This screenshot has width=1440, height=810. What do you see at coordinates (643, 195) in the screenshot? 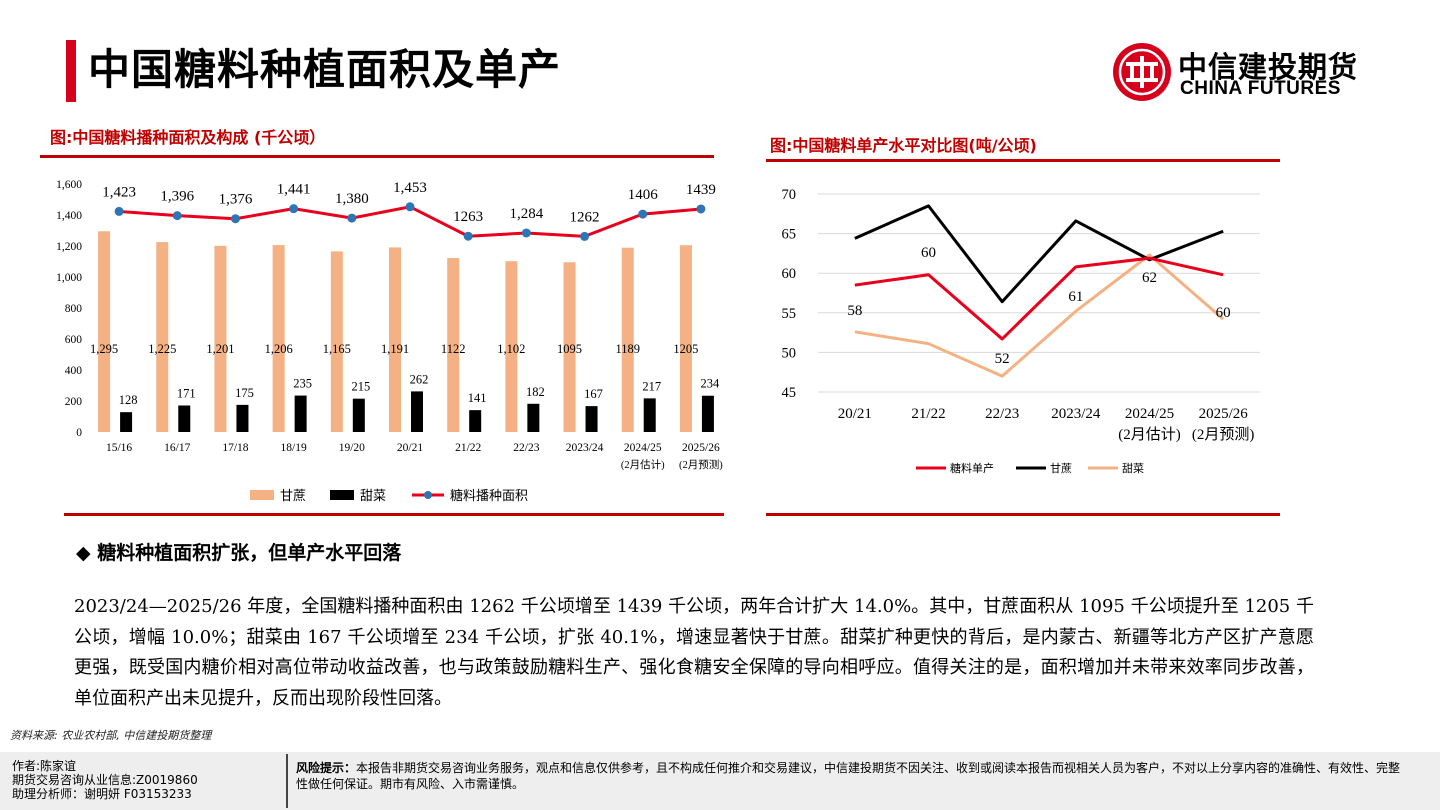
I see `total-area-label: 1406` at bounding box center [643, 195].